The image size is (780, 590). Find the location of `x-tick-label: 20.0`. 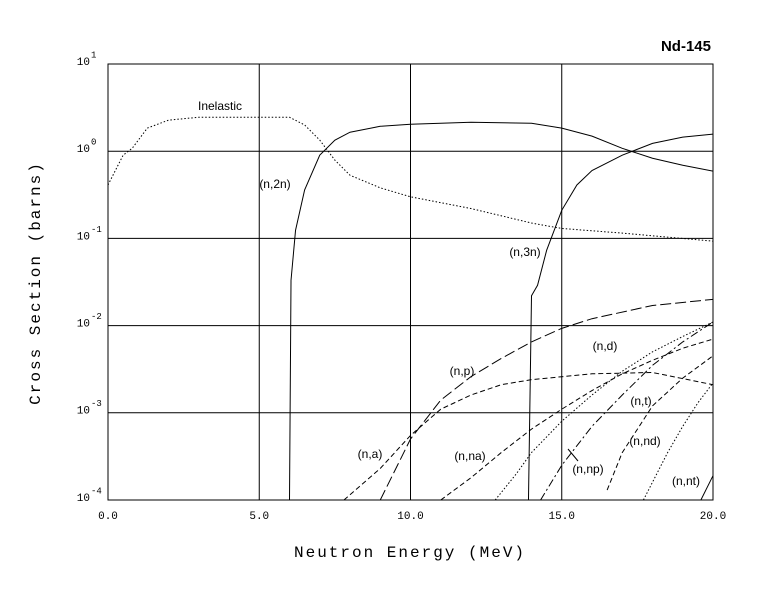

x-tick-label: 20.0 is located at coordinates (713, 517).